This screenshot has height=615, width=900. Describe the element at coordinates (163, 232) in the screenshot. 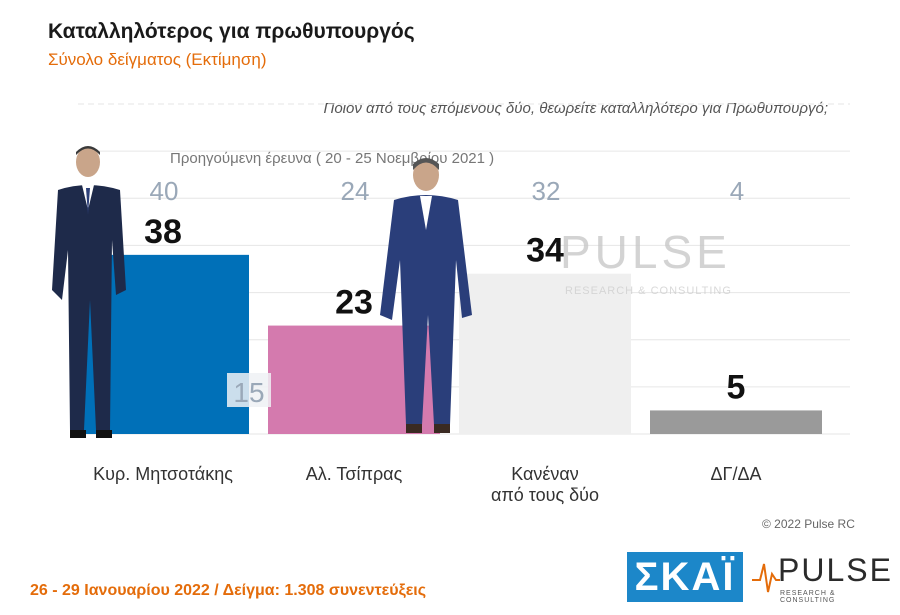

I see `data-label-1: 38` at that location.